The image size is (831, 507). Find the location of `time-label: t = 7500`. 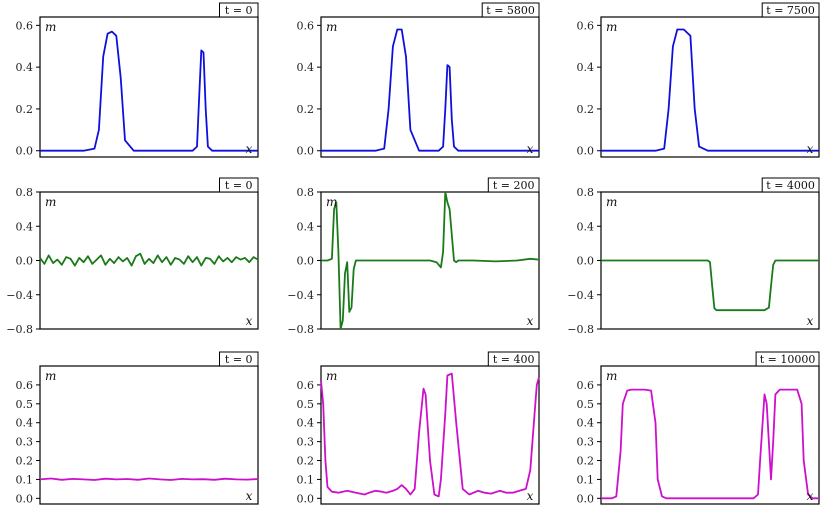

time-label: t = 7500 is located at coordinates (790, 10).